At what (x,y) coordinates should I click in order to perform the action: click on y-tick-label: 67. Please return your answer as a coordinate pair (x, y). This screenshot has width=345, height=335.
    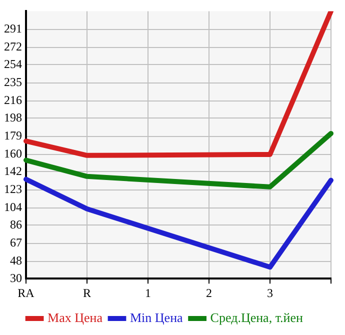
    Looking at the image, I should click on (16, 242).